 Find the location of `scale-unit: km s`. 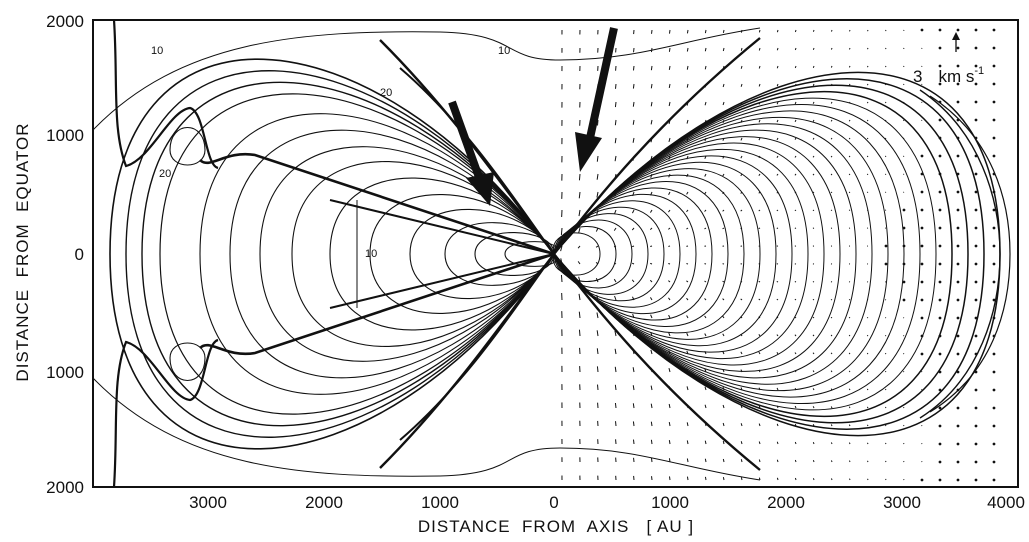

scale-unit: km s is located at coordinates (956, 76).